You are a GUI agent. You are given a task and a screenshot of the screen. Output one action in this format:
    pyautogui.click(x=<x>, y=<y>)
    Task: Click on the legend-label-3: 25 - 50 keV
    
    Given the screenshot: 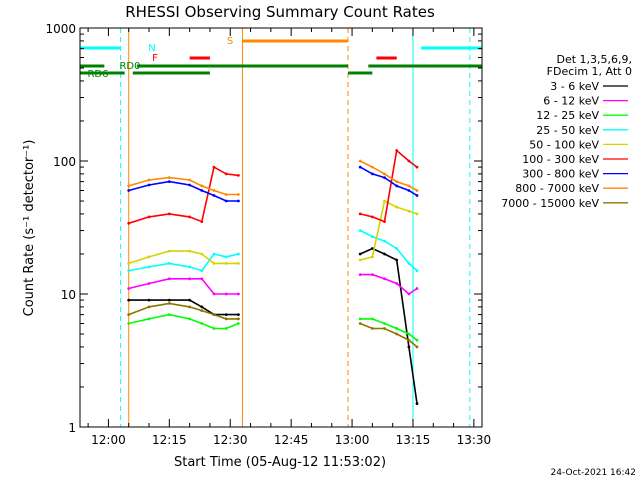 What is the action you would take?
    pyautogui.click(x=567, y=130)
    